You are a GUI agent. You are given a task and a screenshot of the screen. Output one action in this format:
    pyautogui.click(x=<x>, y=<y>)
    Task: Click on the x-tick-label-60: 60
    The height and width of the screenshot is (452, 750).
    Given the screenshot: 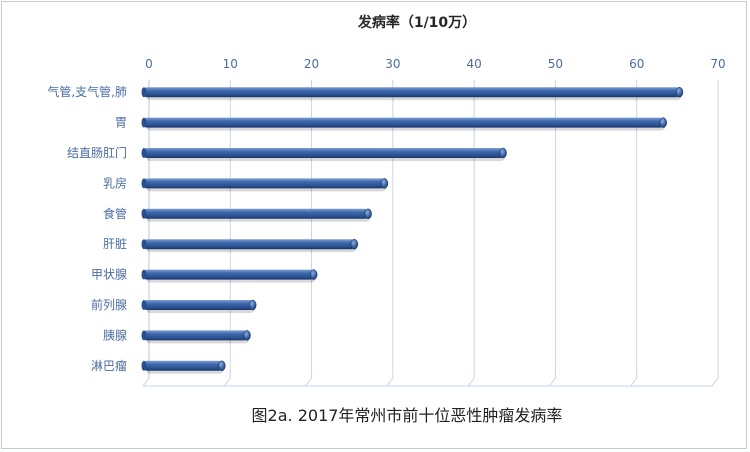 What is the action you would take?
    pyautogui.click(x=636, y=64)
    